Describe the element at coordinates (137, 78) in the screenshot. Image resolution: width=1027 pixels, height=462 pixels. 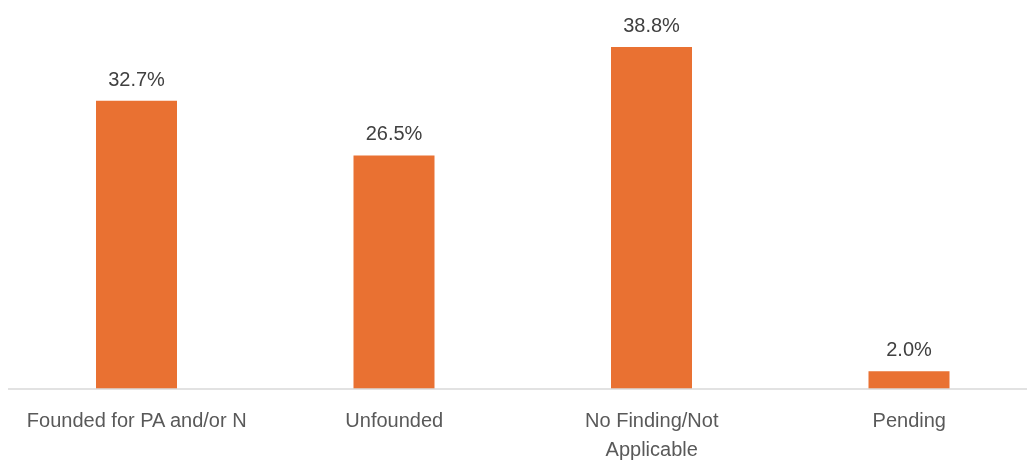
I see `data-label: 32.7%` at that location.